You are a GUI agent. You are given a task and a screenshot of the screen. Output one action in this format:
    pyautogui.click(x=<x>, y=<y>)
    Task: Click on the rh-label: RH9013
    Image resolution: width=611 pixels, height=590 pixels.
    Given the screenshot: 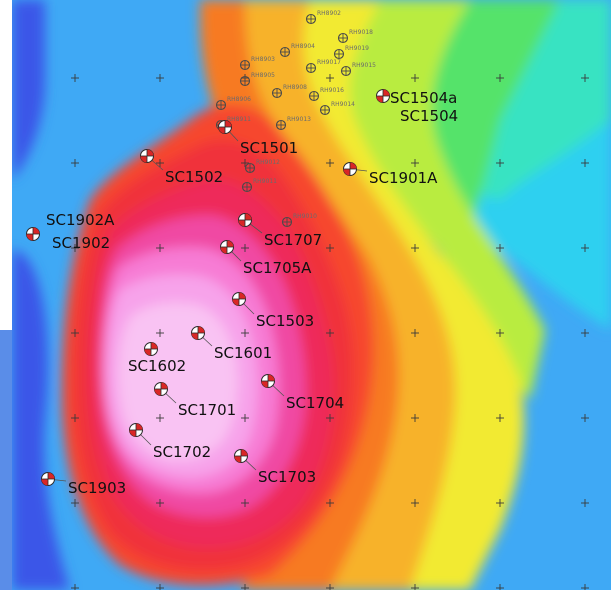 What is the action you would take?
    pyautogui.click(x=299, y=119)
    